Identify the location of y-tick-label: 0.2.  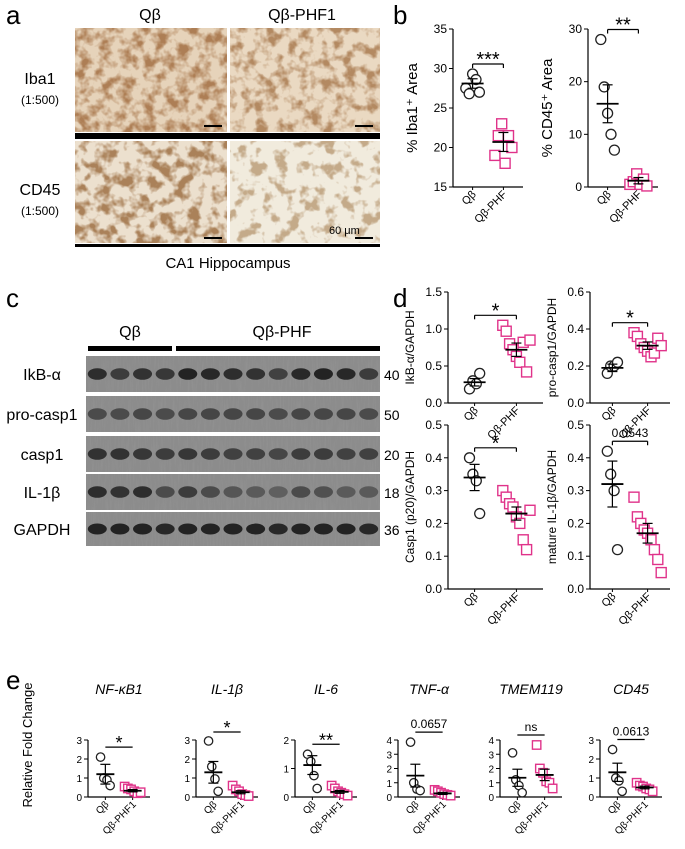
(575, 366).